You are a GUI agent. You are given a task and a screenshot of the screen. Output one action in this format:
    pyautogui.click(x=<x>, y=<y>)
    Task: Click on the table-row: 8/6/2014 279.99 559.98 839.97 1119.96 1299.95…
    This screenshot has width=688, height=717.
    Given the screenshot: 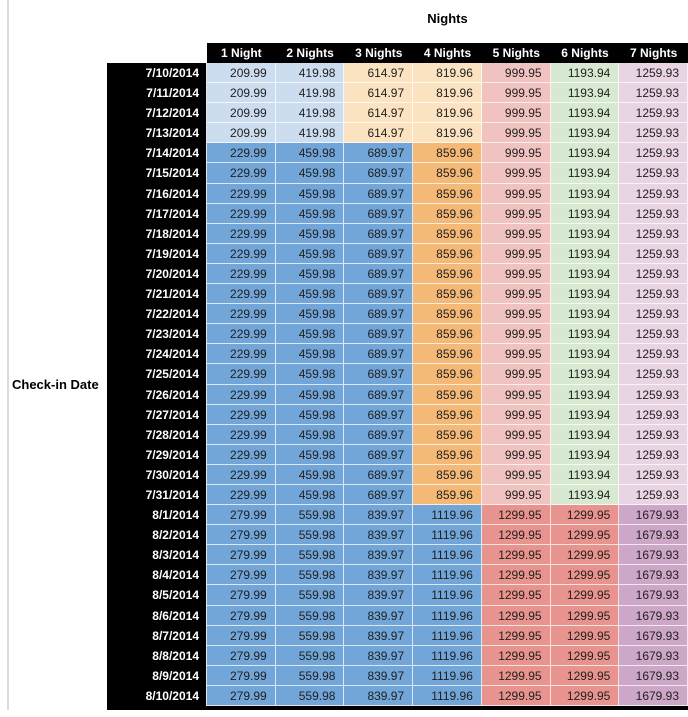 What is the action you would take?
    pyautogui.click(x=397, y=615)
    